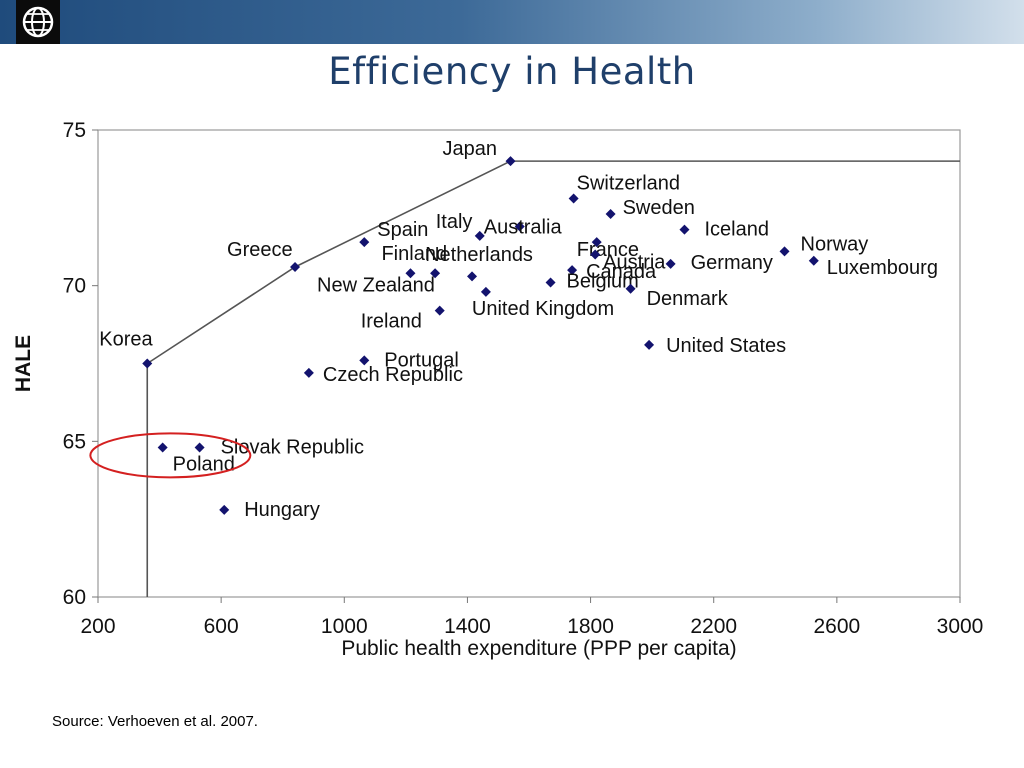 The width and height of the screenshot is (1024, 768). What do you see at coordinates (688, 299) in the screenshot?
I see `data-label: Denmark` at bounding box center [688, 299].